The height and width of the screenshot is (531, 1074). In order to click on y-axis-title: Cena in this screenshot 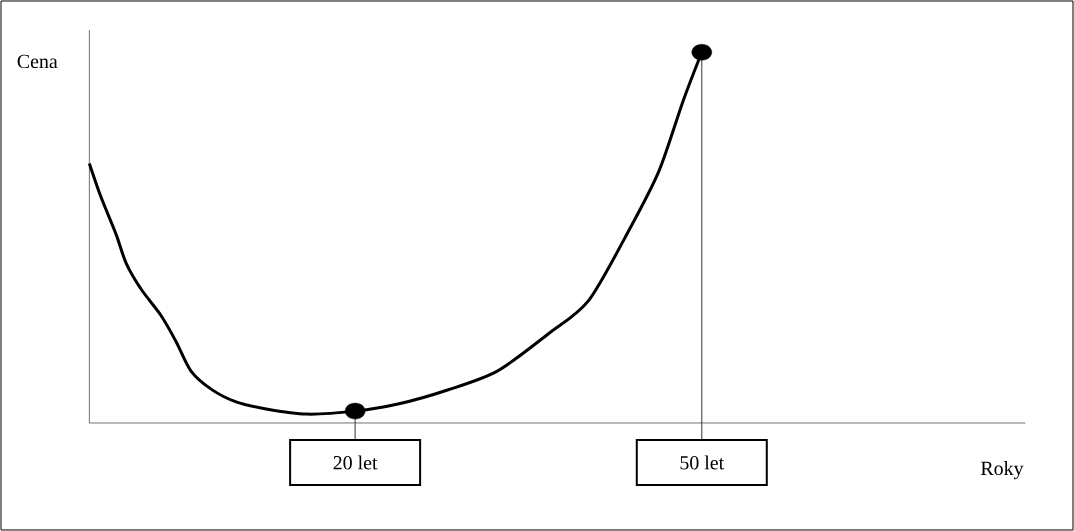, I will do `click(37, 61)`.